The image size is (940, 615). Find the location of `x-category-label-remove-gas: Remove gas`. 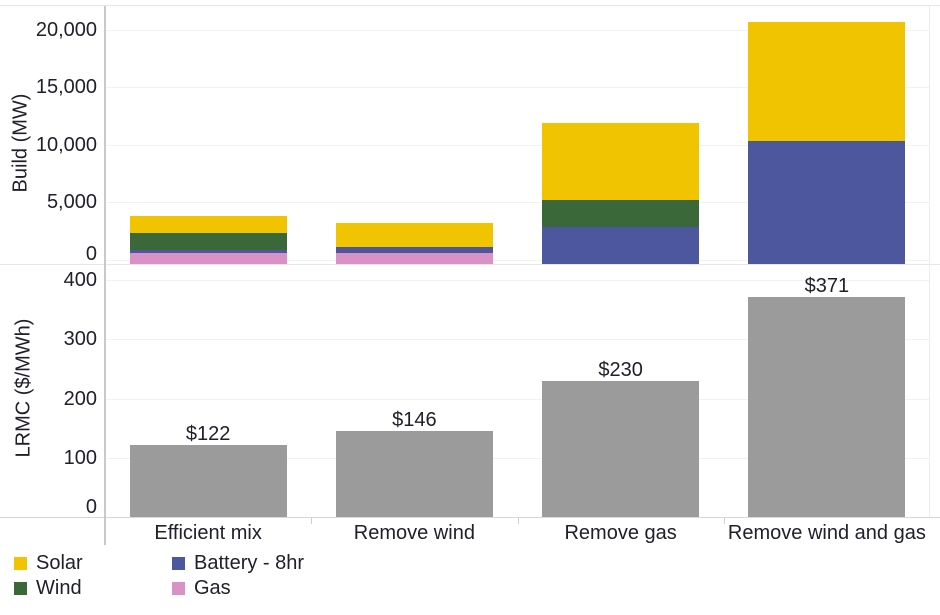

x-category-label-remove-gas: Remove gas is located at coordinates (620, 533).